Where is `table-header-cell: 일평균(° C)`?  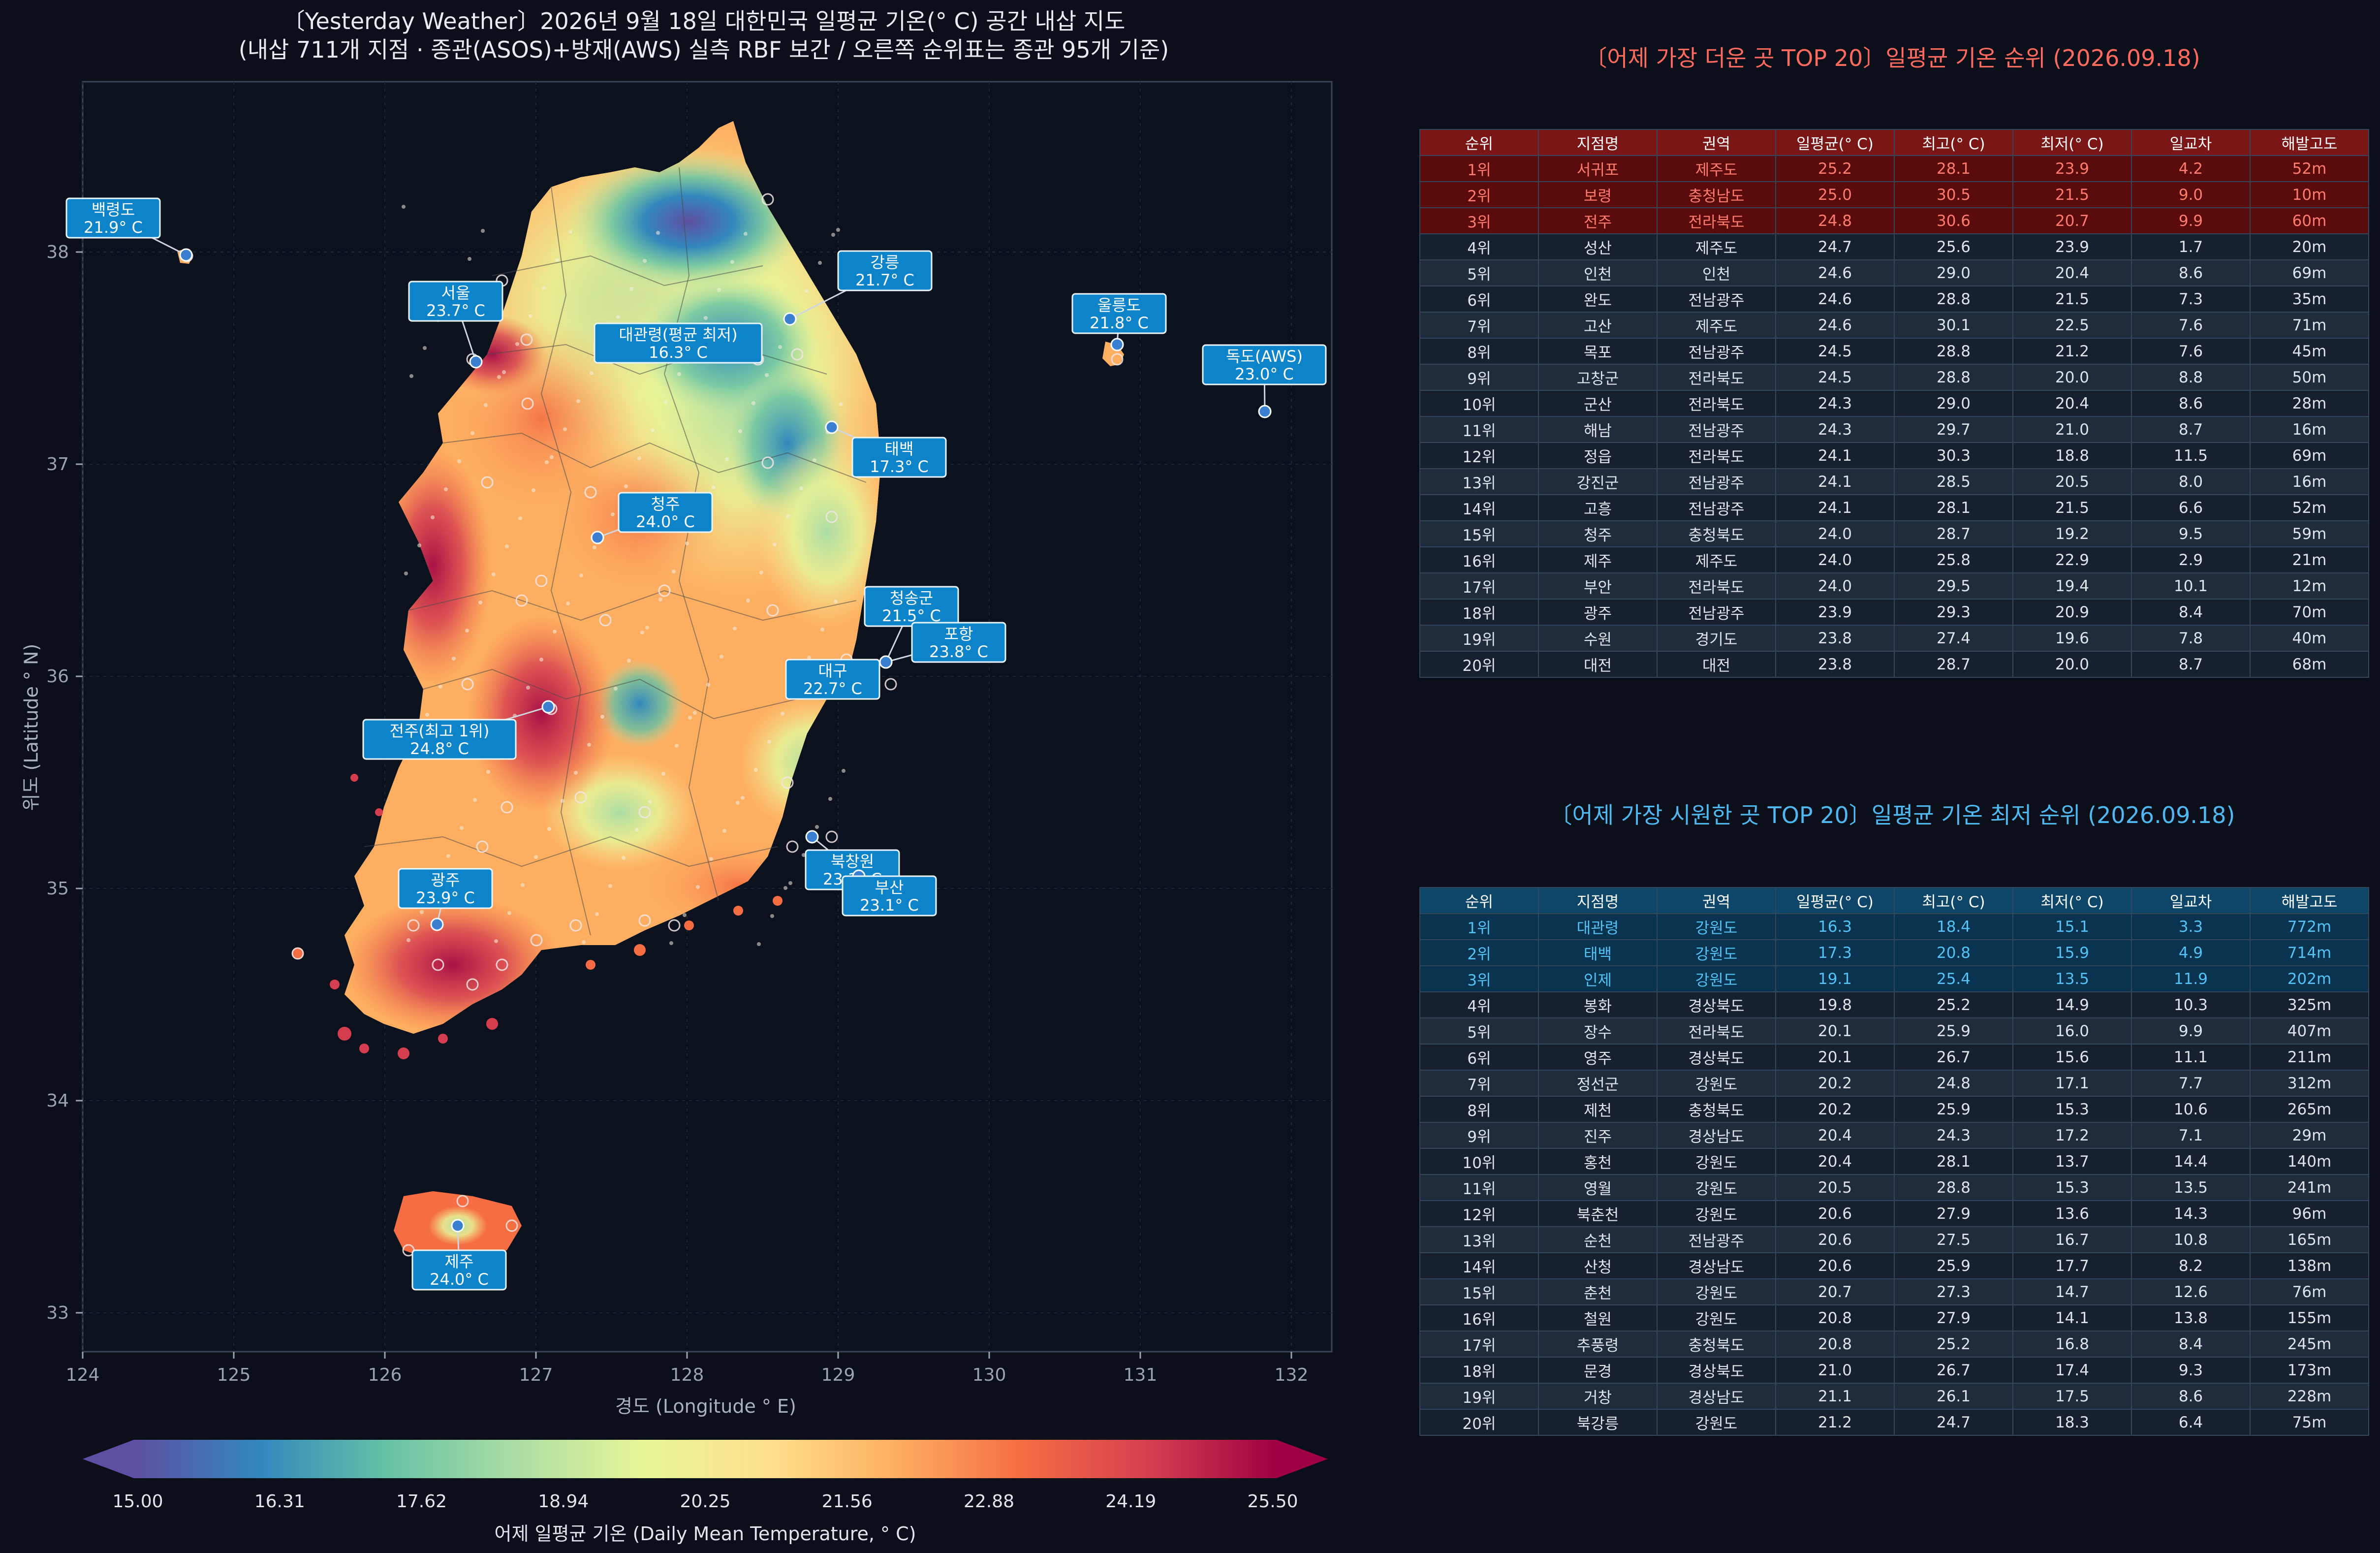 table-header-cell: 일평균(° C) is located at coordinates (1835, 142).